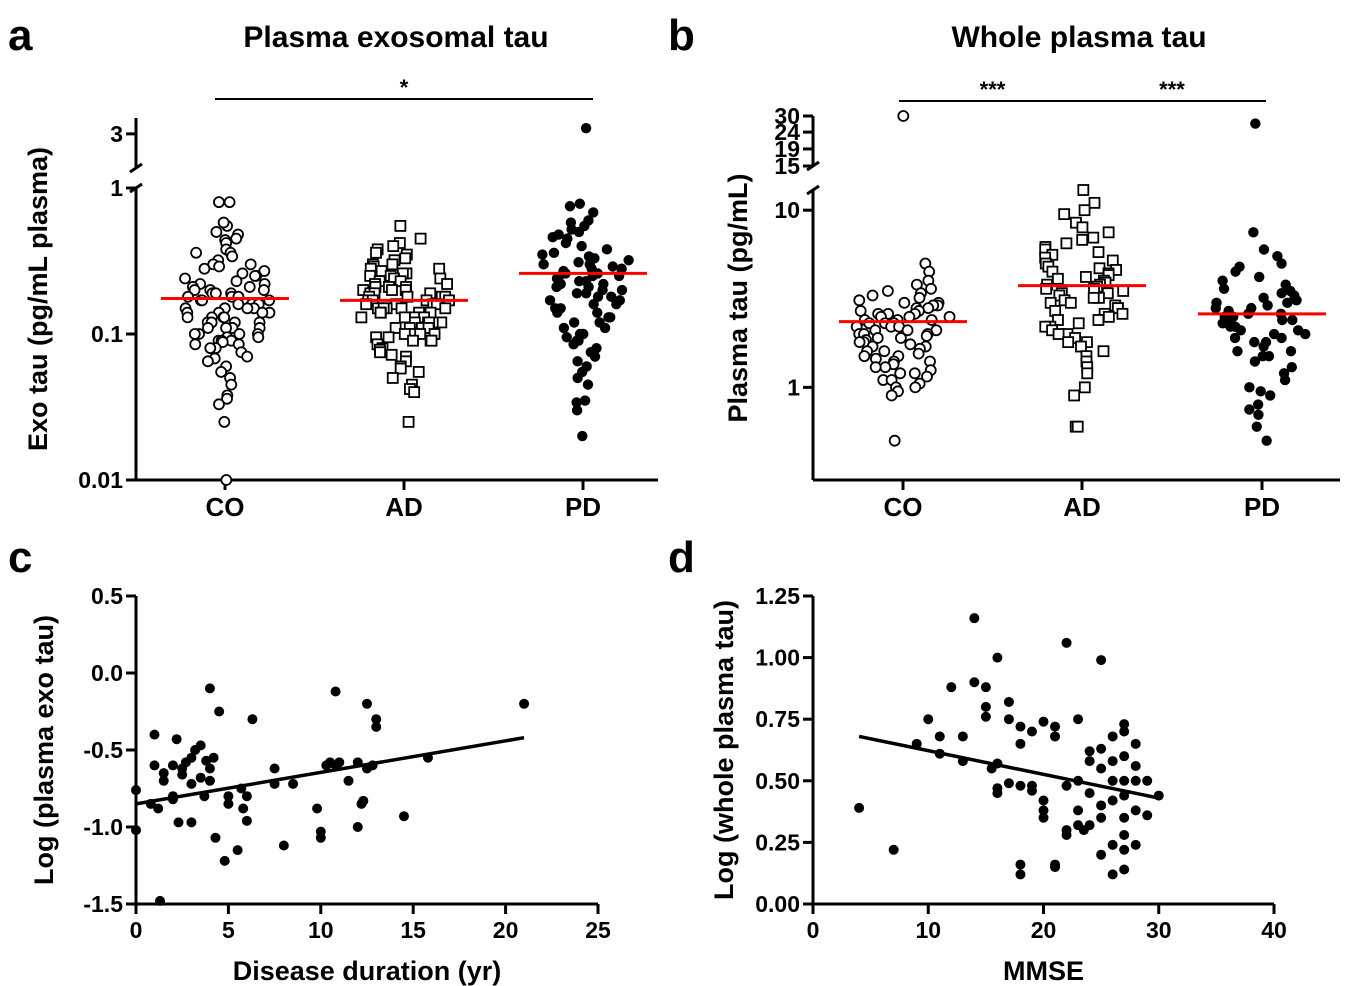 The height and width of the screenshot is (986, 1358). I want to click on x-tick-label: 25, so click(598, 930).